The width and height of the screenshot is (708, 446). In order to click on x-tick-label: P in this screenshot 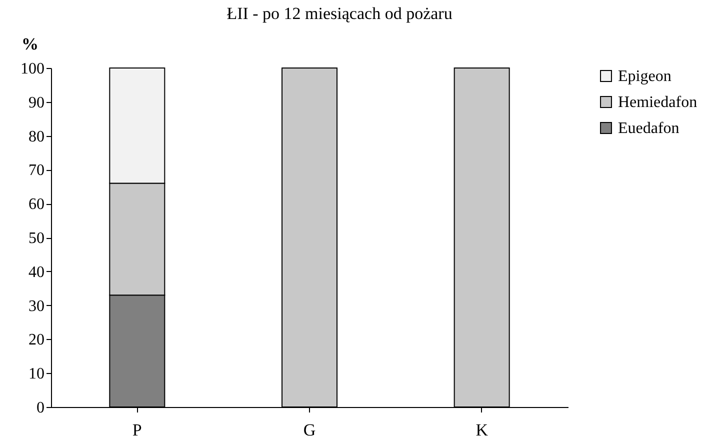, I will do `click(137, 430)`.